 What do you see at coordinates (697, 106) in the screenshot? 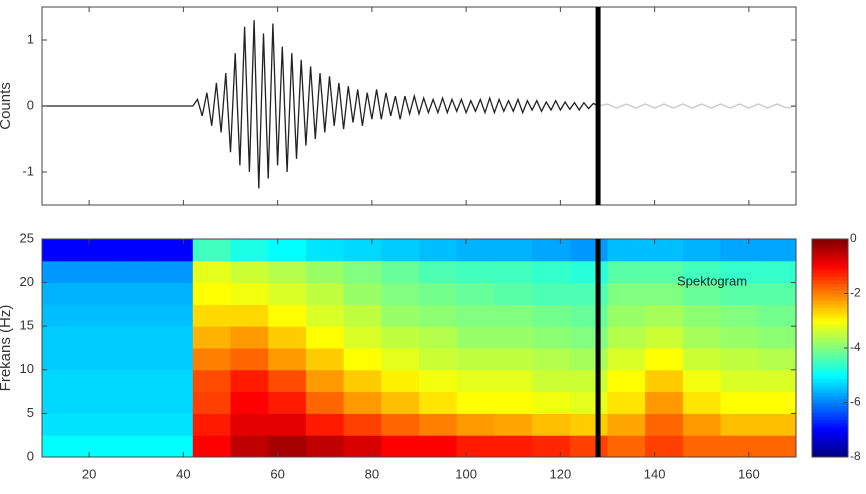
I see `waveform-line` at bounding box center [697, 106].